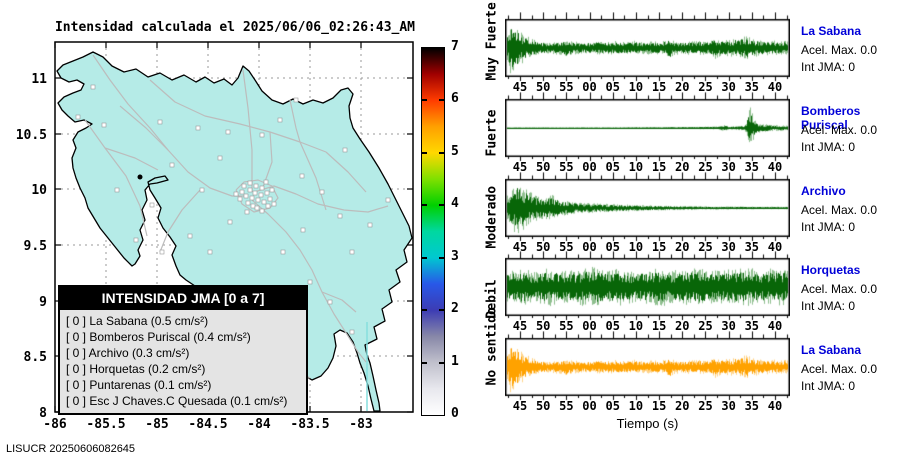 Image resolution: width=910 pixels, height=460 pixels. I want to click on legend-item: [ 0 ] Esc J Chaves.C Quesada (0.1 cm/s²), so click(177, 401).